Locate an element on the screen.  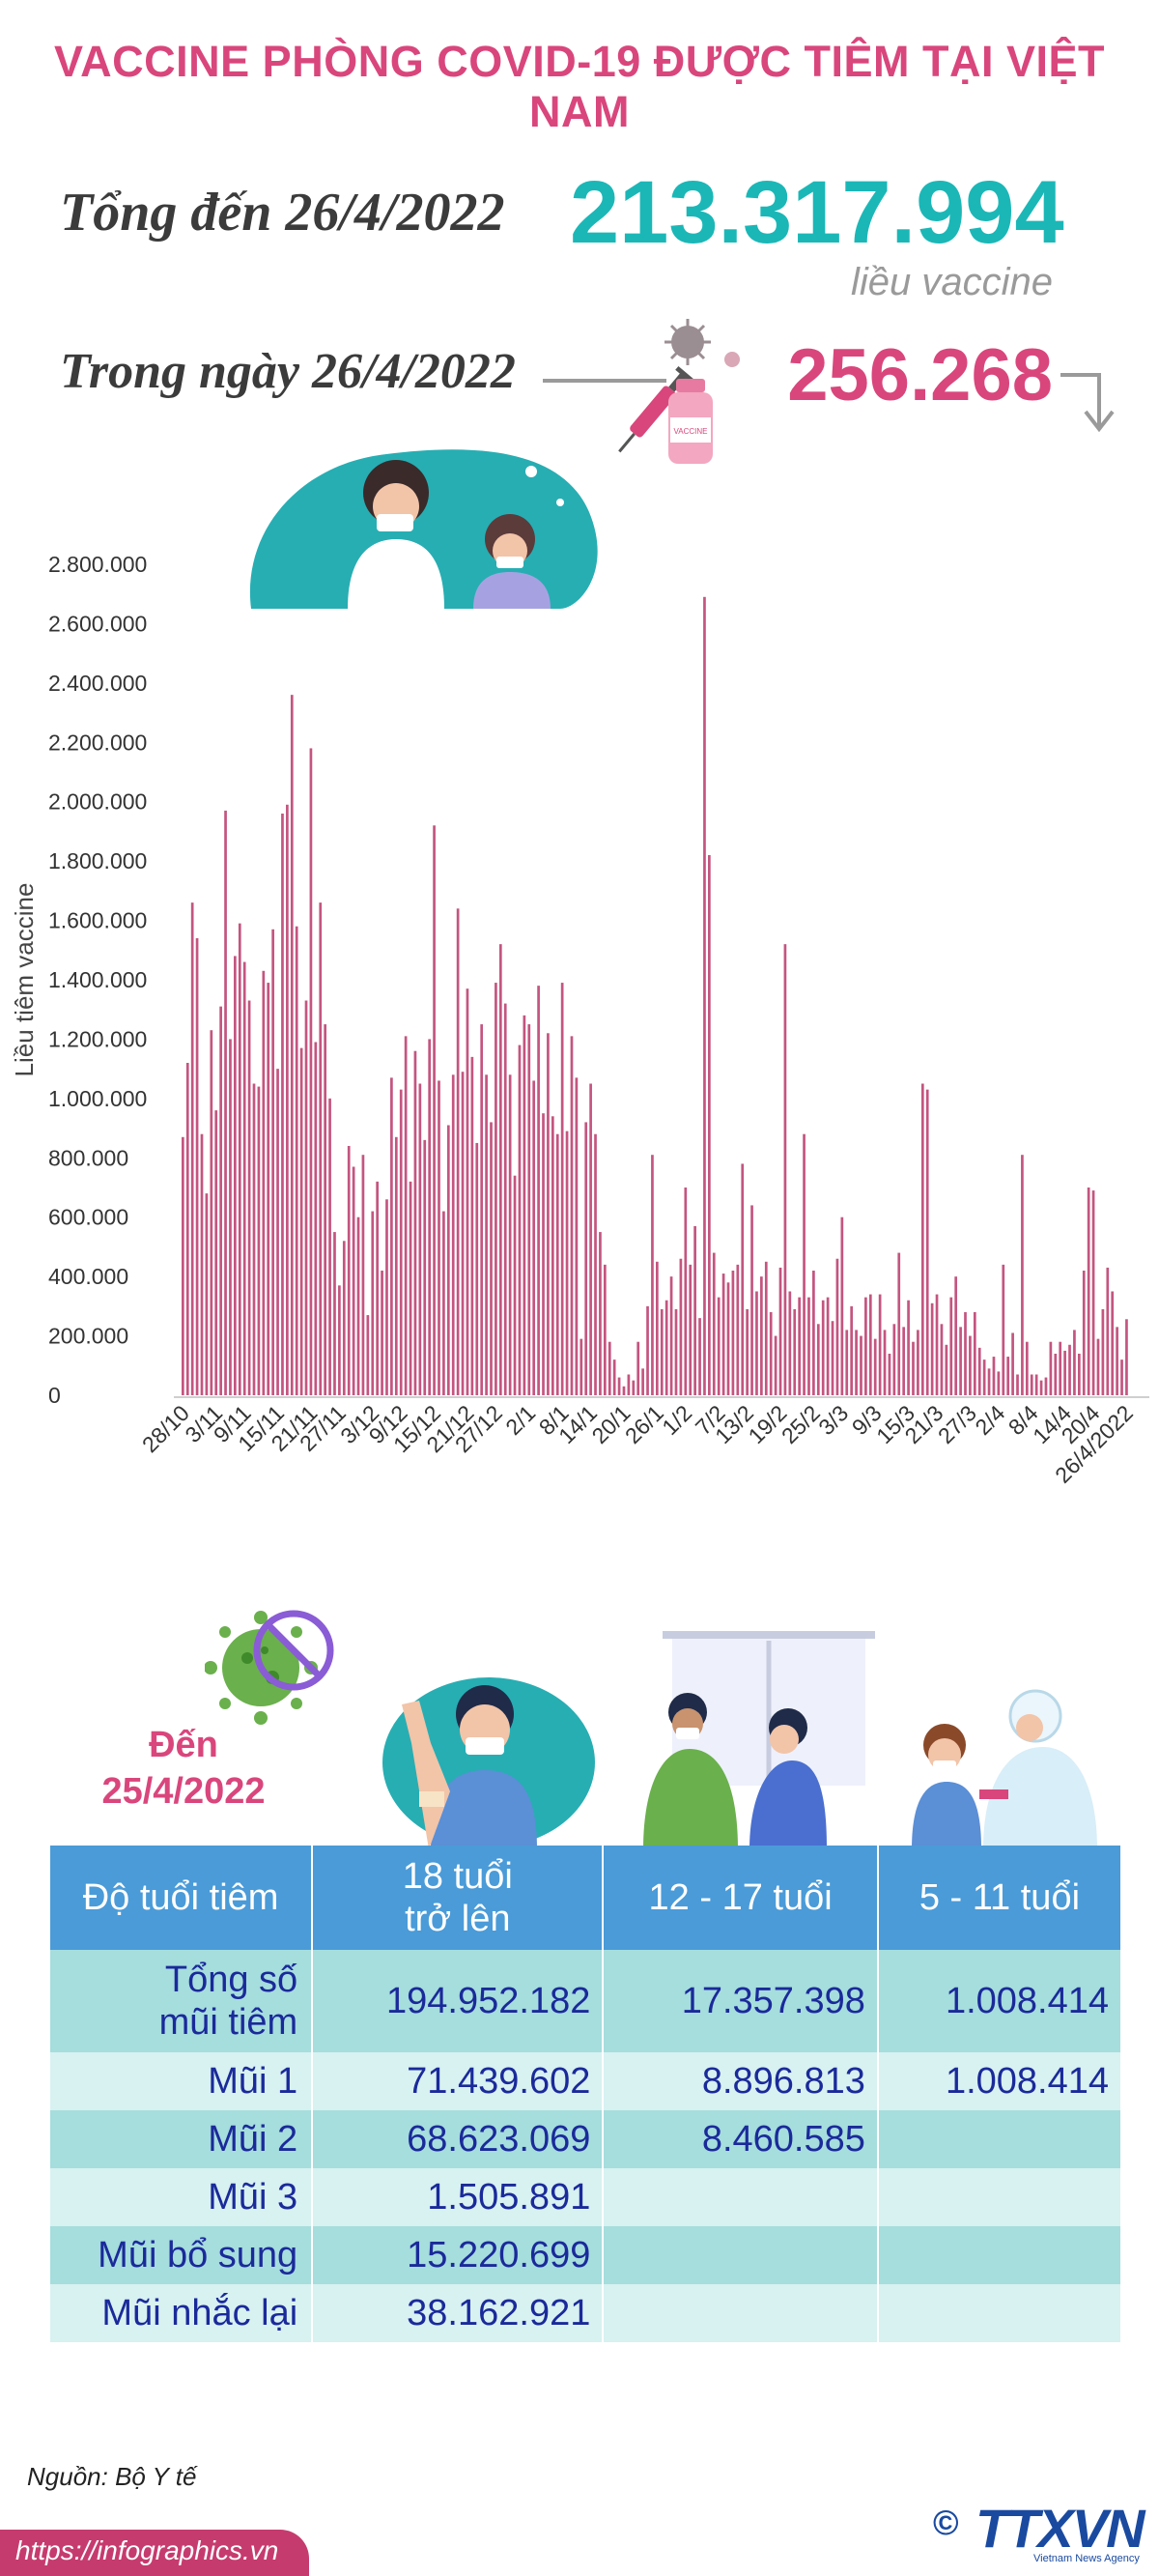
cell-5-11: 1.008.414 is located at coordinates (999, 2081).